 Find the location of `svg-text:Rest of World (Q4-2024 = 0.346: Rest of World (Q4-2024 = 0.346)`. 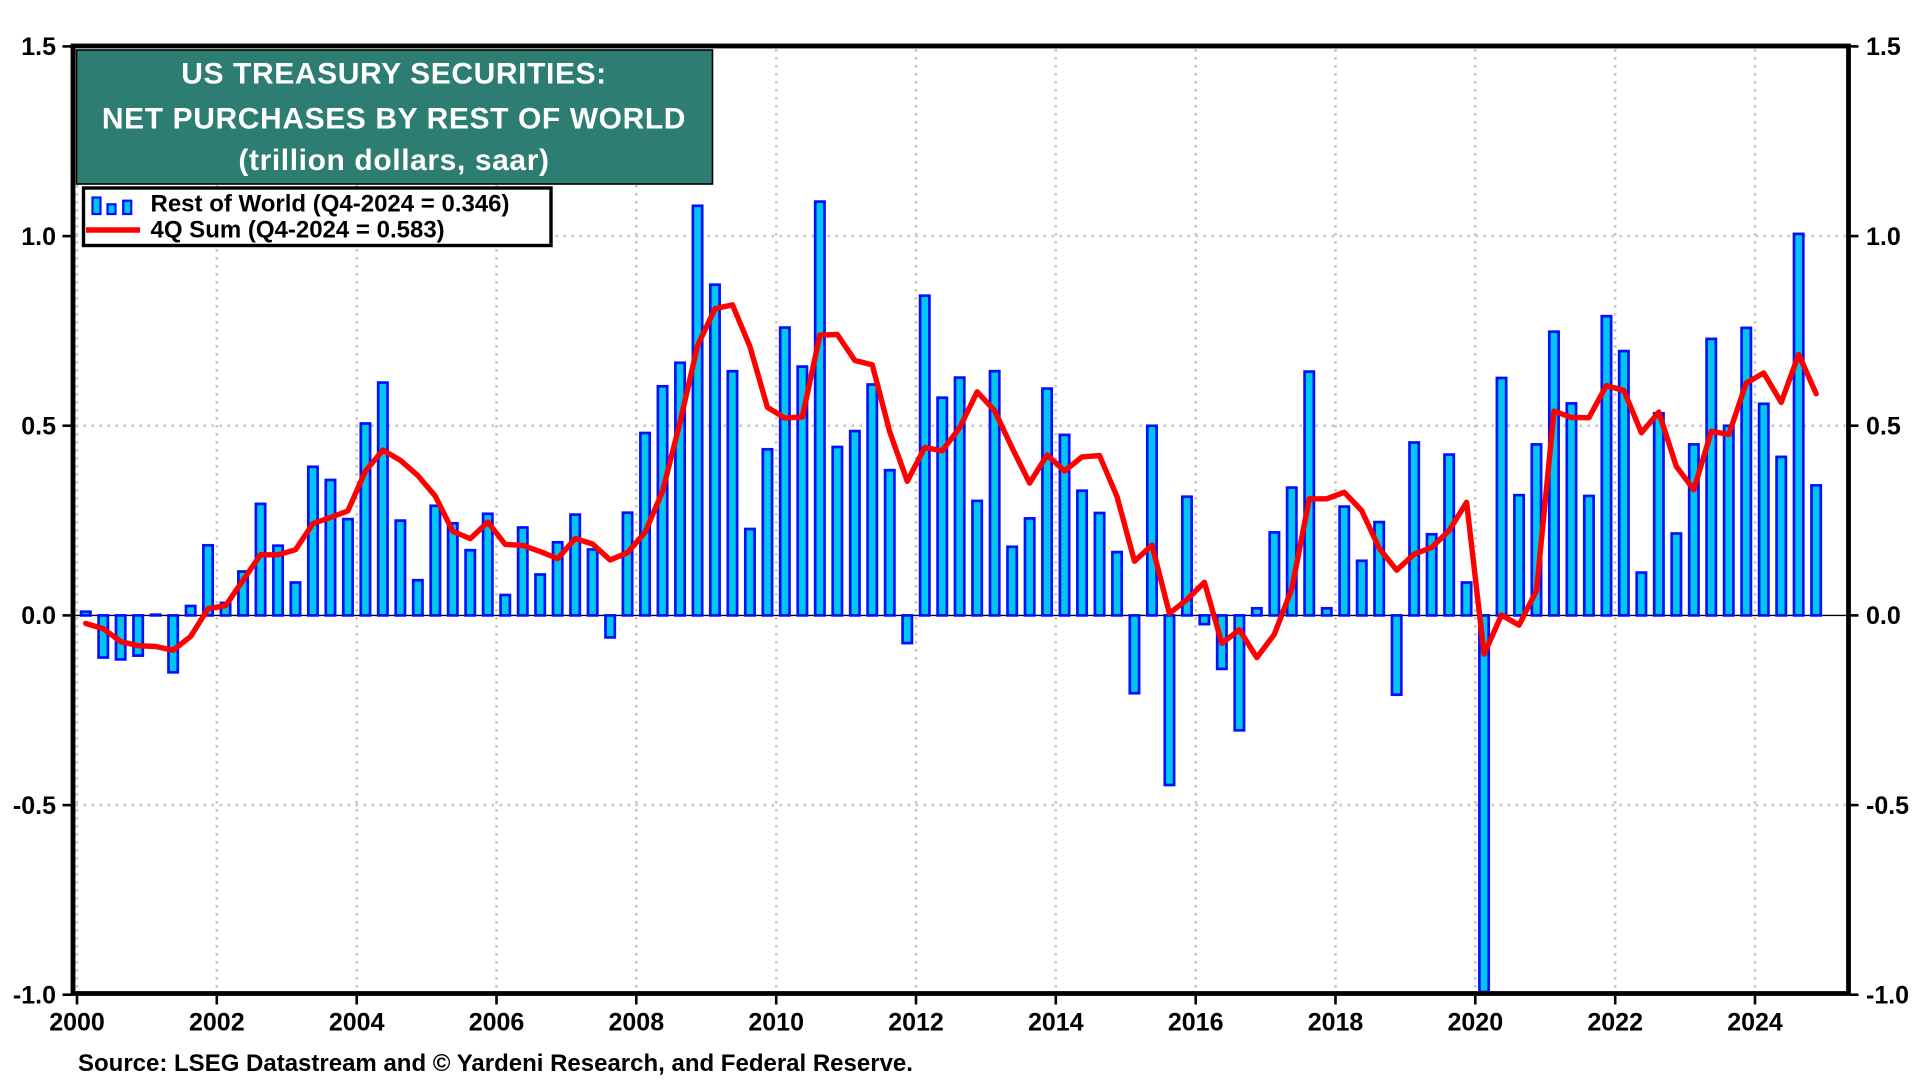

svg-text:Rest of World (Q4-2024 = 0.346: Rest of World (Q4-2024 = 0.346) is located at coordinates (330, 203).